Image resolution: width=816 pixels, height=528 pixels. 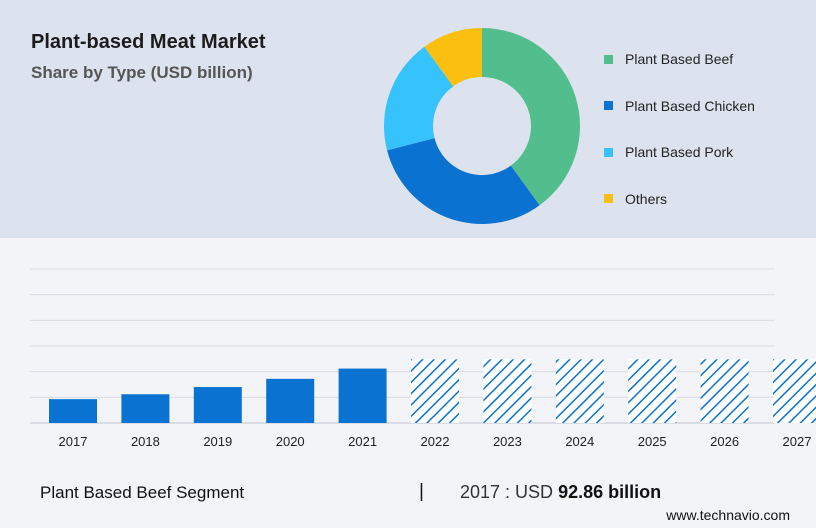 I want to click on legend-item: Plant Based Pork, so click(x=679, y=152).